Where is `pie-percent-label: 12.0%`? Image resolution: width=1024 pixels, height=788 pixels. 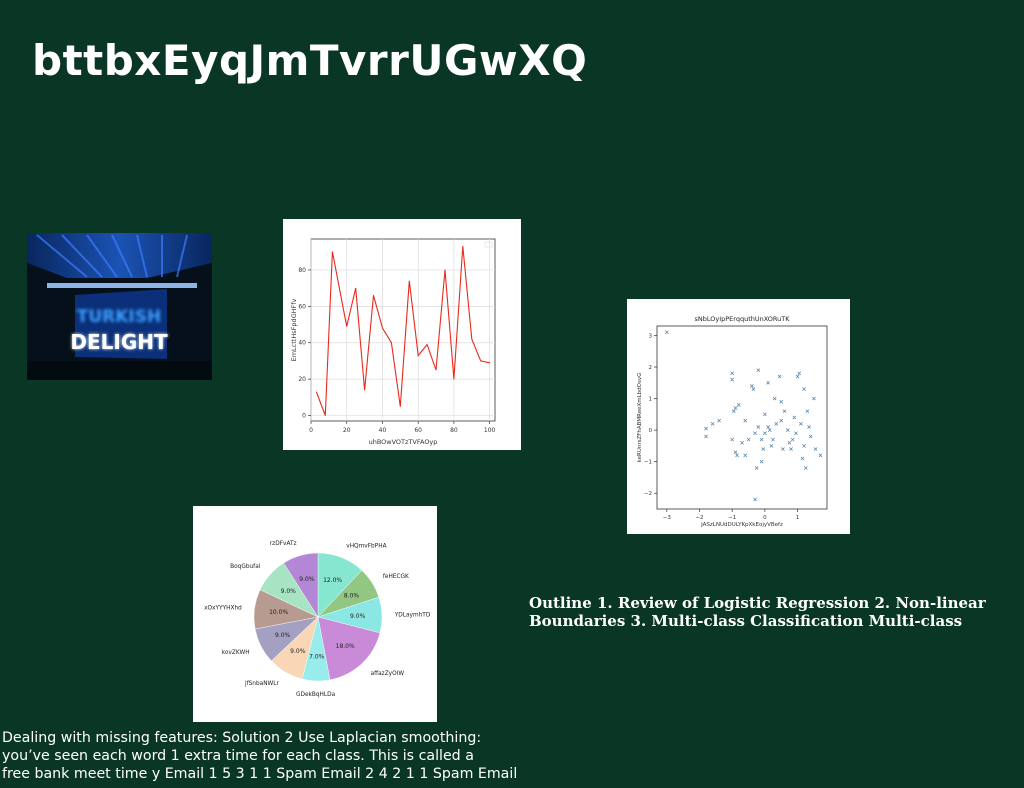
pie-percent-label: 12.0% is located at coordinates (332, 580).